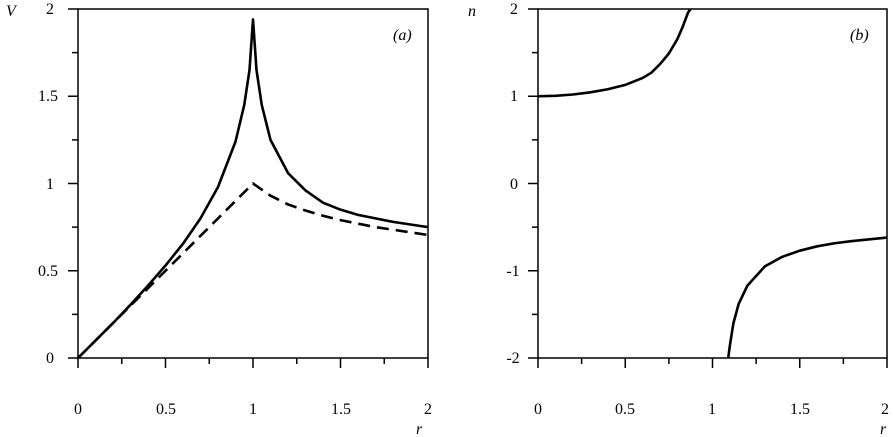  What do you see at coordinates (859, 35) in the screenshot?
I see `panel-b-tag: (b)` at bounding box center [859, 35].